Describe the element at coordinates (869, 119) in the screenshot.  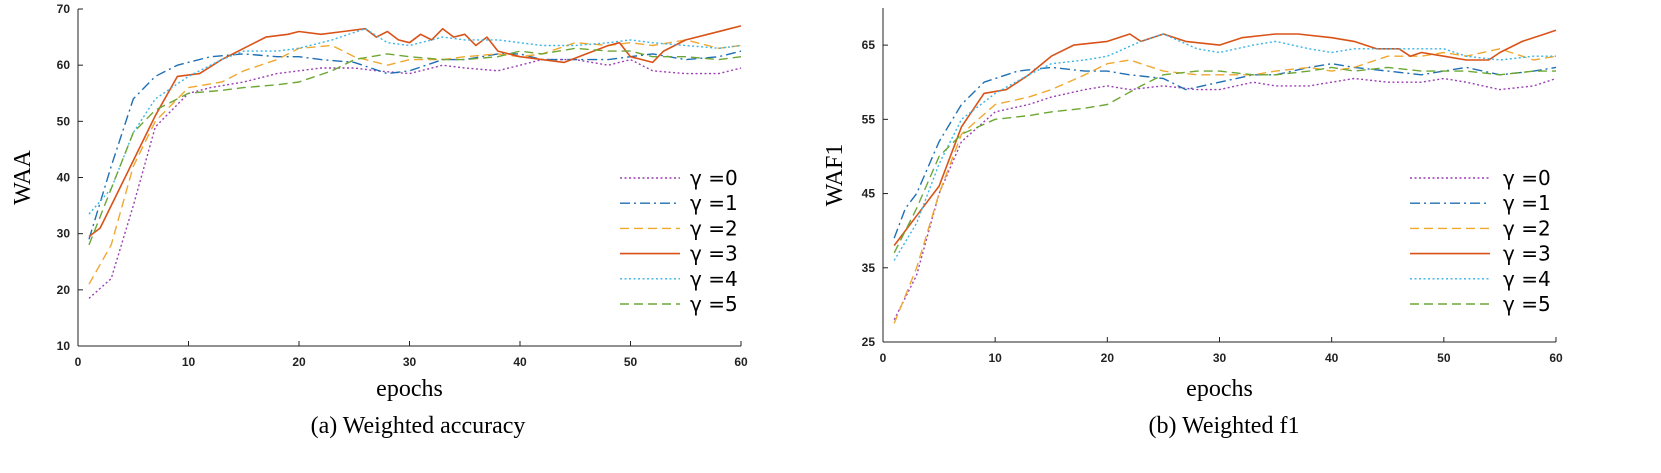
I see `chart-b-y-tick-label: 55` at that location.